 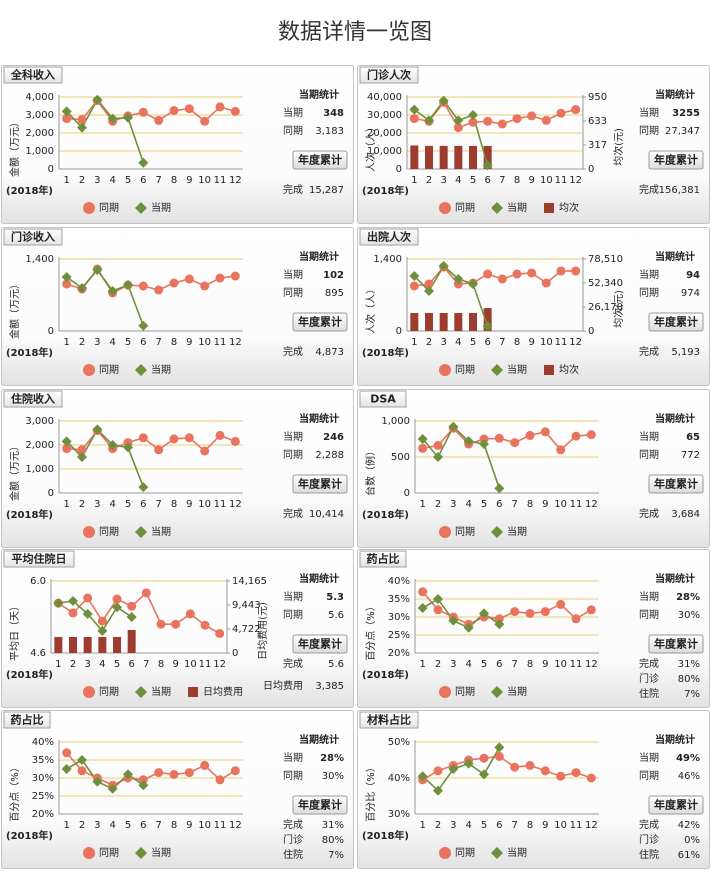 I want to click on total-label: 日均费用, so click(x=283, y=685).